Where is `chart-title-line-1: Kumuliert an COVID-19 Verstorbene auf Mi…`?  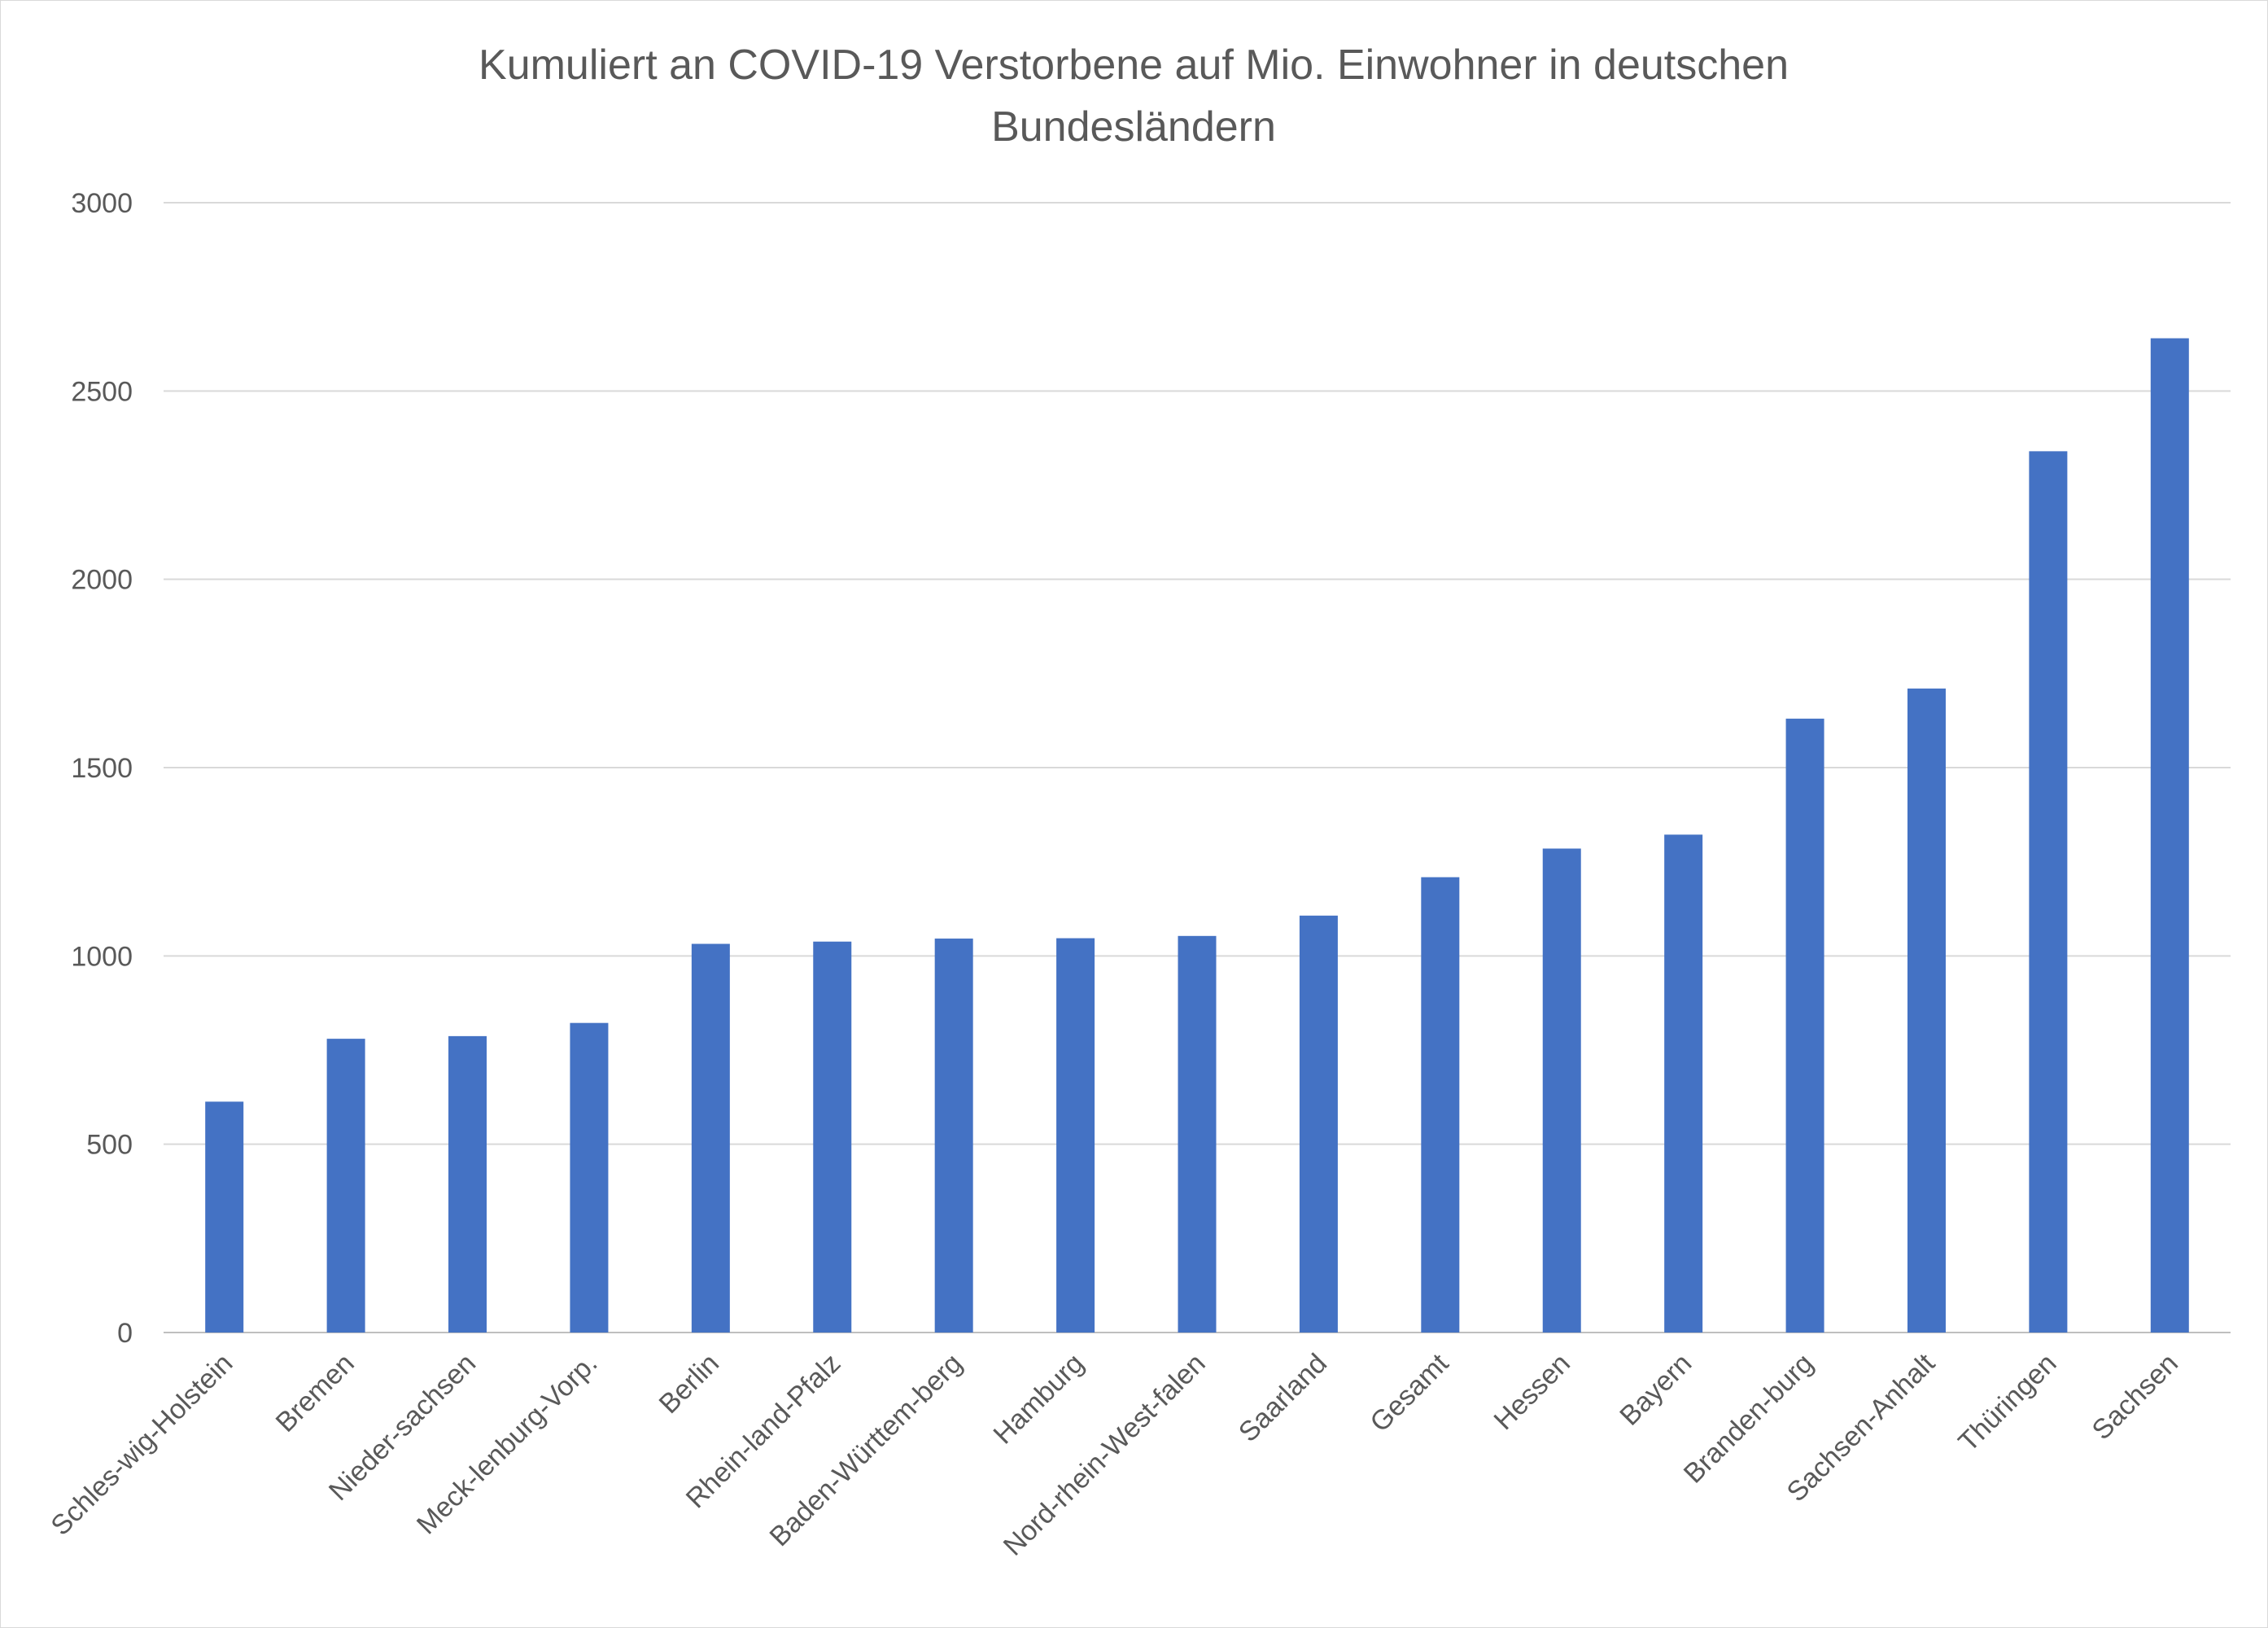 chart-title-line-1: Kumuliert an COVID-19 Verstorbene auf Mi… is located at coordinates (1134, 65).